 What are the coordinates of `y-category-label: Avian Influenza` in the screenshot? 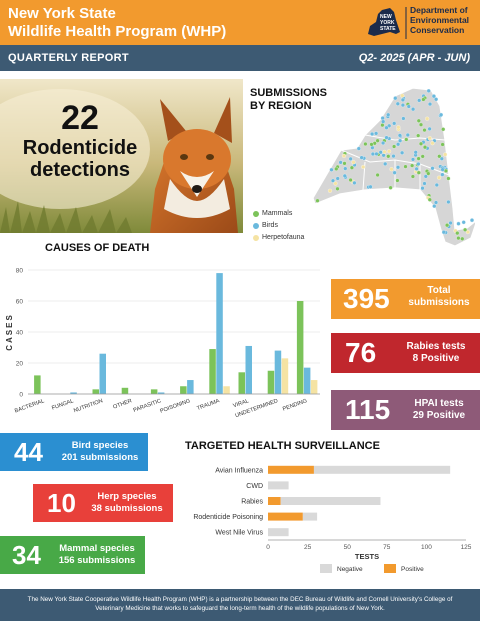 It's located at (239, 470).